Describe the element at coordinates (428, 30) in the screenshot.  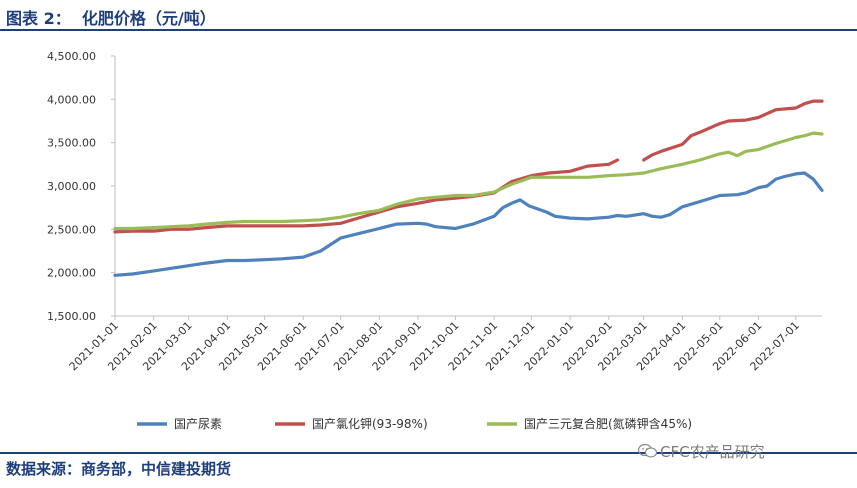
I see `header-divider` at that location.